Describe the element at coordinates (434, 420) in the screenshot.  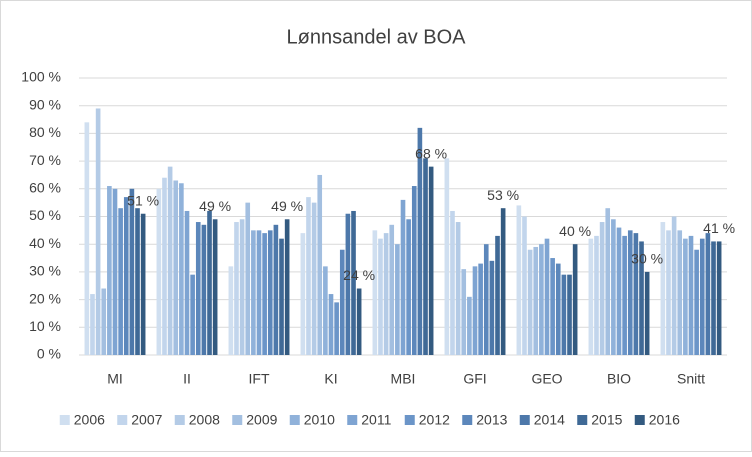
I see `legend-label: 2012` at that location.